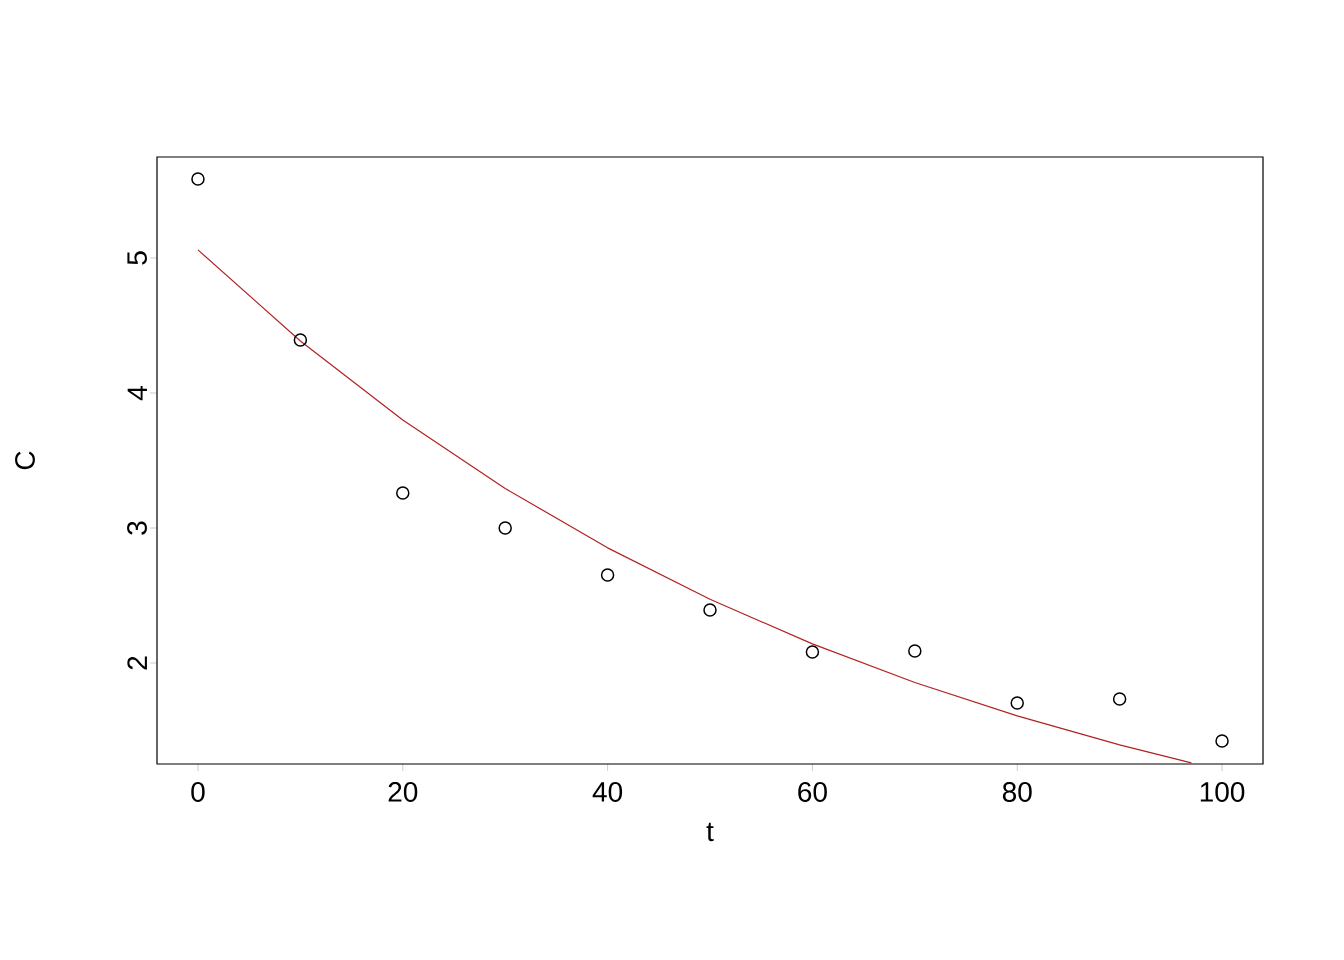  Describe the element at coordinates (137, 258) in the screenshot. I see `y-tick-label: 5` at that location.